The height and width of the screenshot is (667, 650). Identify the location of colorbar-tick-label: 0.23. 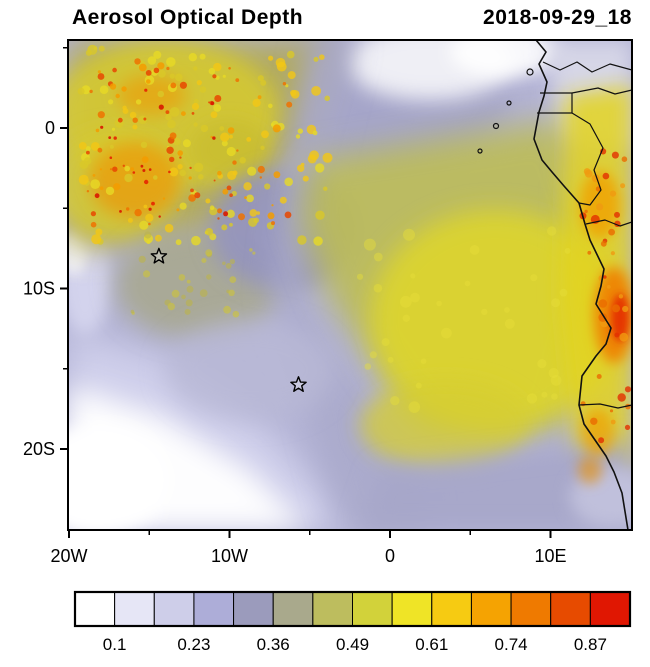
(193, 644).